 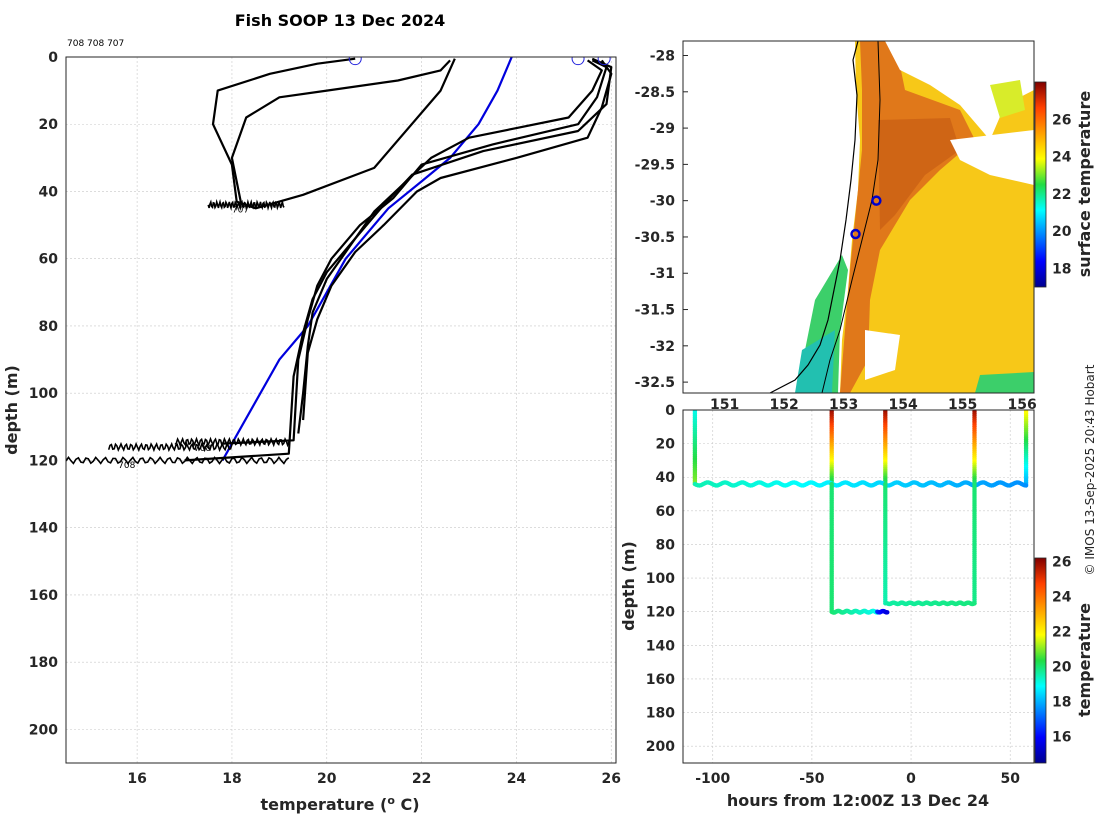 I want to click on map-lat-tick-label: -31.5, so click(x=655, y=311).